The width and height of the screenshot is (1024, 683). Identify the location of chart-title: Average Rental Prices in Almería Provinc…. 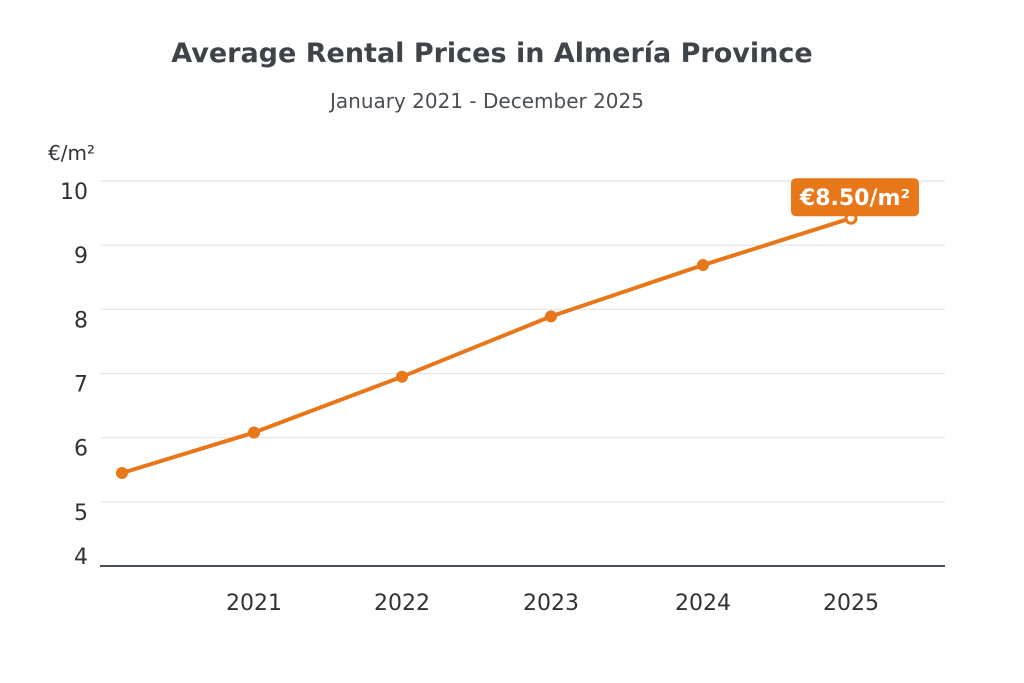
(492, 53).